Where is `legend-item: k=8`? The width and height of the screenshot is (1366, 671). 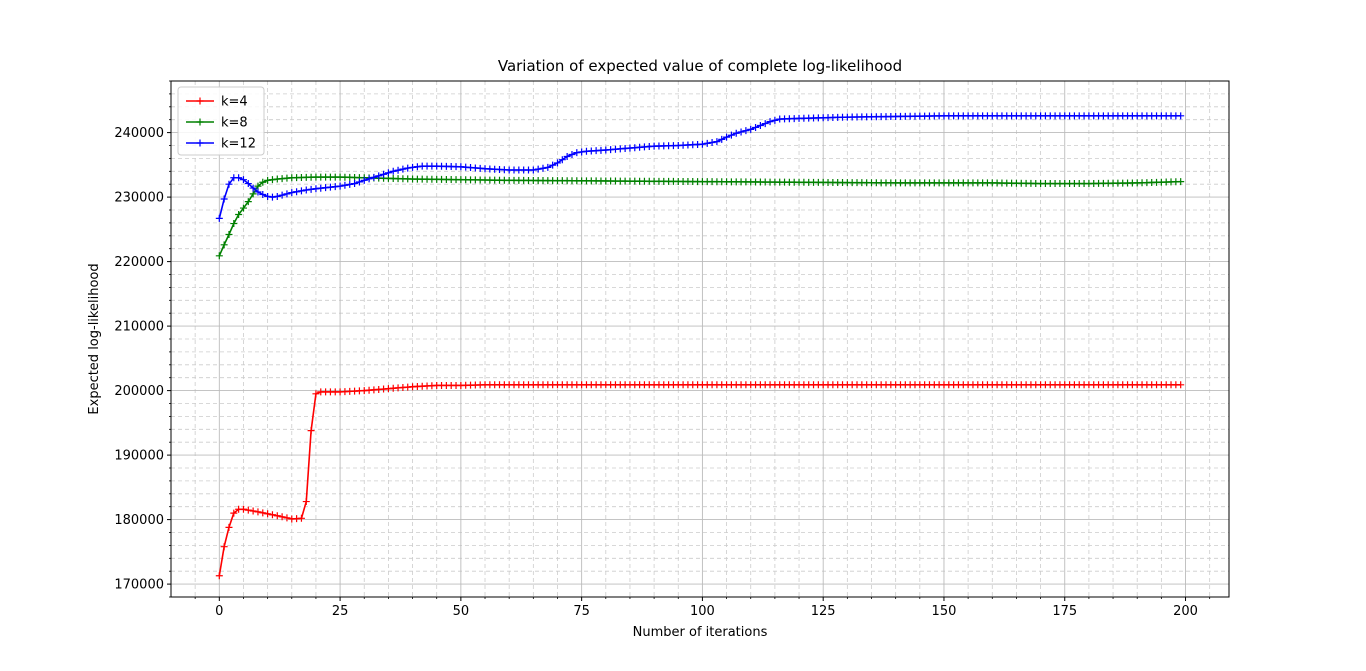 legend-item: k=8 is located at coordinates (217, 123).